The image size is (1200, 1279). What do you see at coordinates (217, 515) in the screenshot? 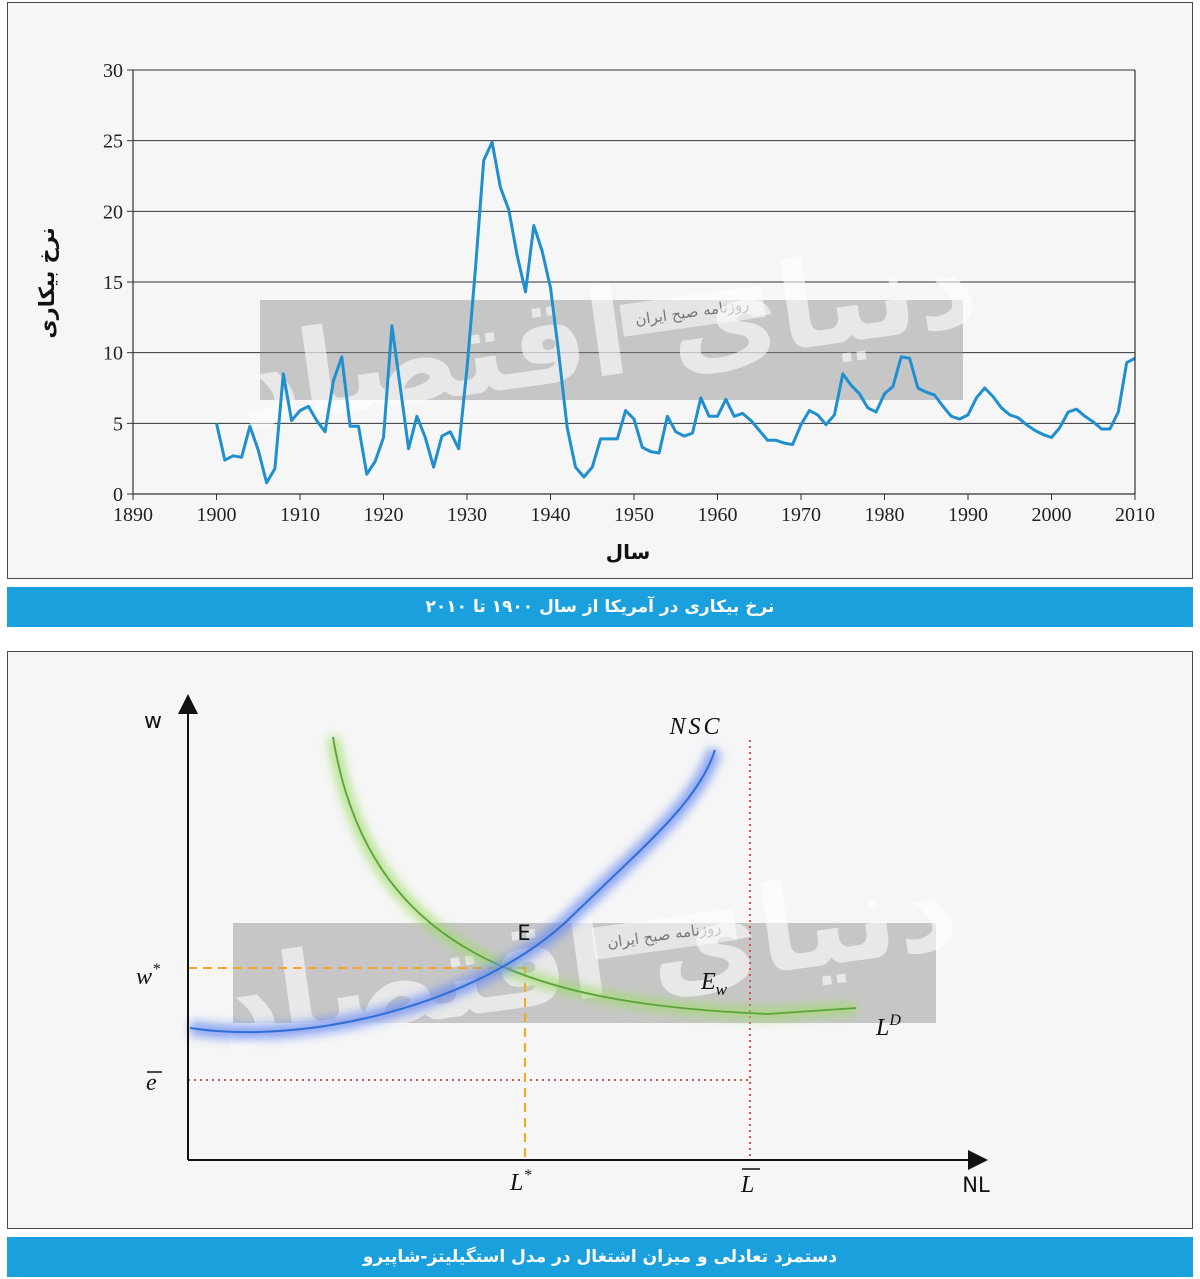
I see `x-tick-label: 1900` at bounding box center [217, 515].